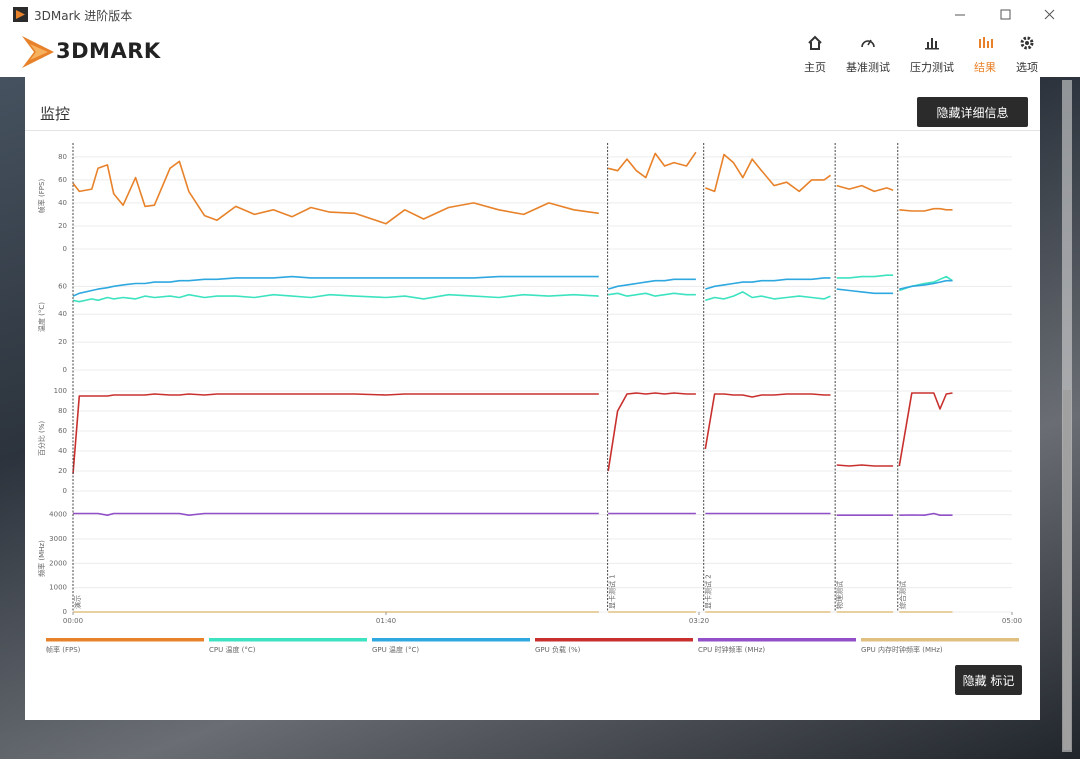 The width and height of the screenshot is (1080, 759). I want to click on legend-label: CPU 时钟频率 (MHz), so click(731, 649).